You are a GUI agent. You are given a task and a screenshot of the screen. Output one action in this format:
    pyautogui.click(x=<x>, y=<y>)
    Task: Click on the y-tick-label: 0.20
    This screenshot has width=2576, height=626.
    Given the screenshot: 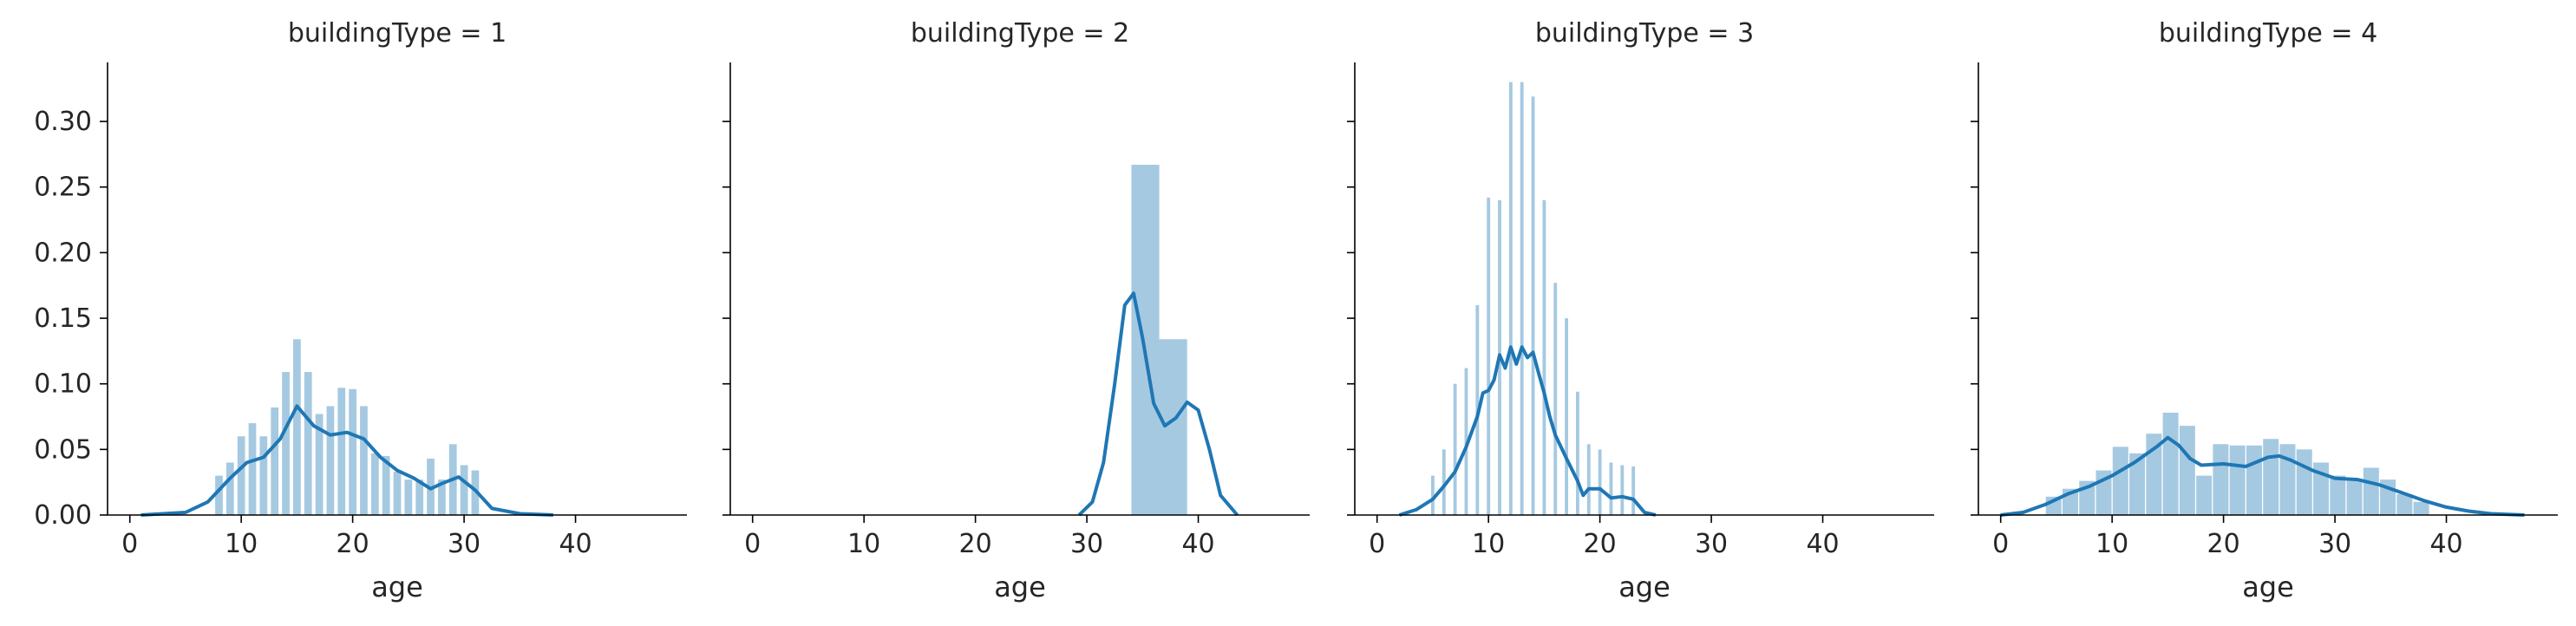 What is the action you would take?
    pyautogui.click(x=63, y=253)
    